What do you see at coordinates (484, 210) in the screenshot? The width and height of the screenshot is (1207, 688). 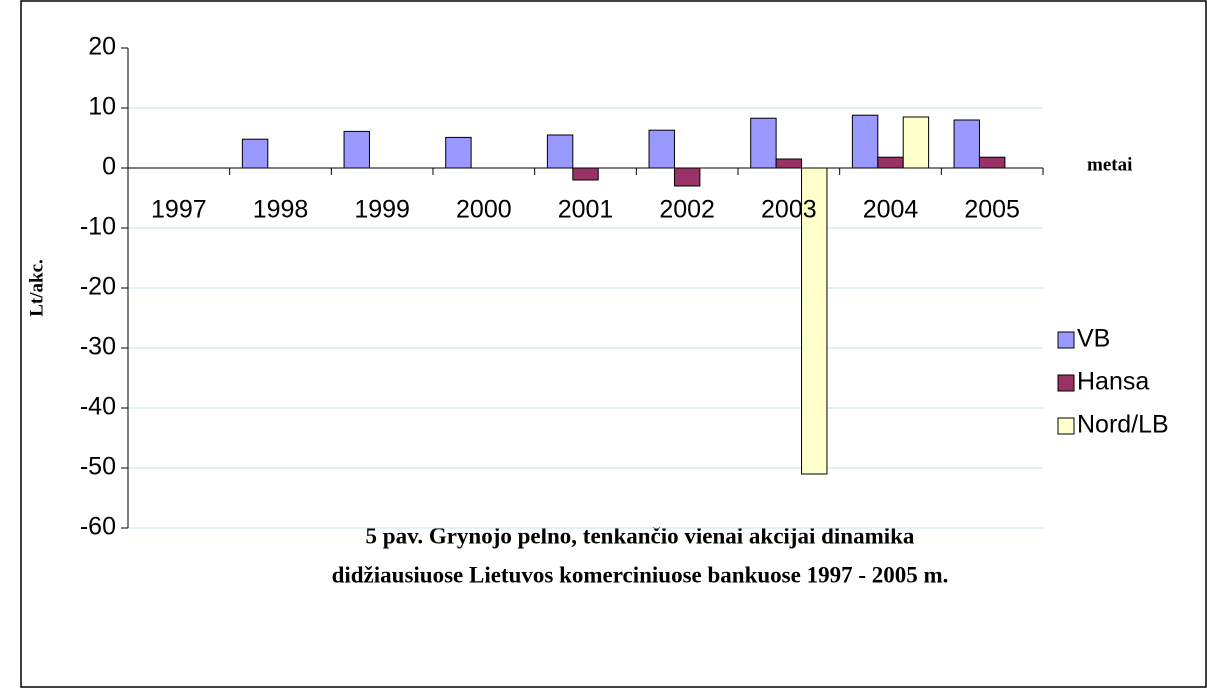 I see `x-tick-label: 2000` at bounding box center [484, 210].